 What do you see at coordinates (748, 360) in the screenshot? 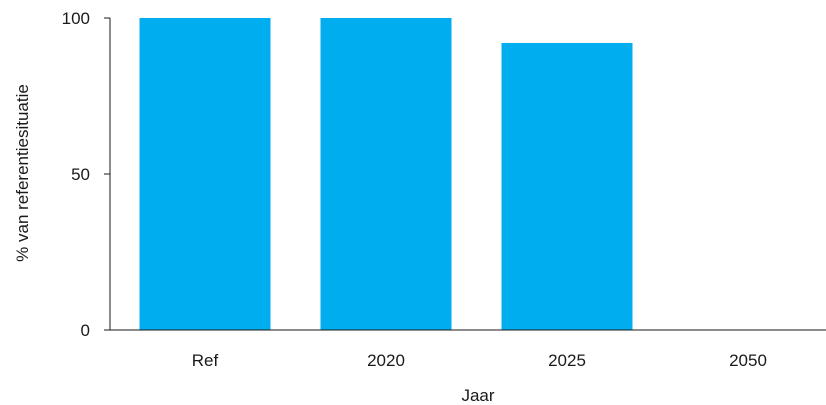
I see `x-tick-label-2050: 2050` at bounding box center [748, 360].